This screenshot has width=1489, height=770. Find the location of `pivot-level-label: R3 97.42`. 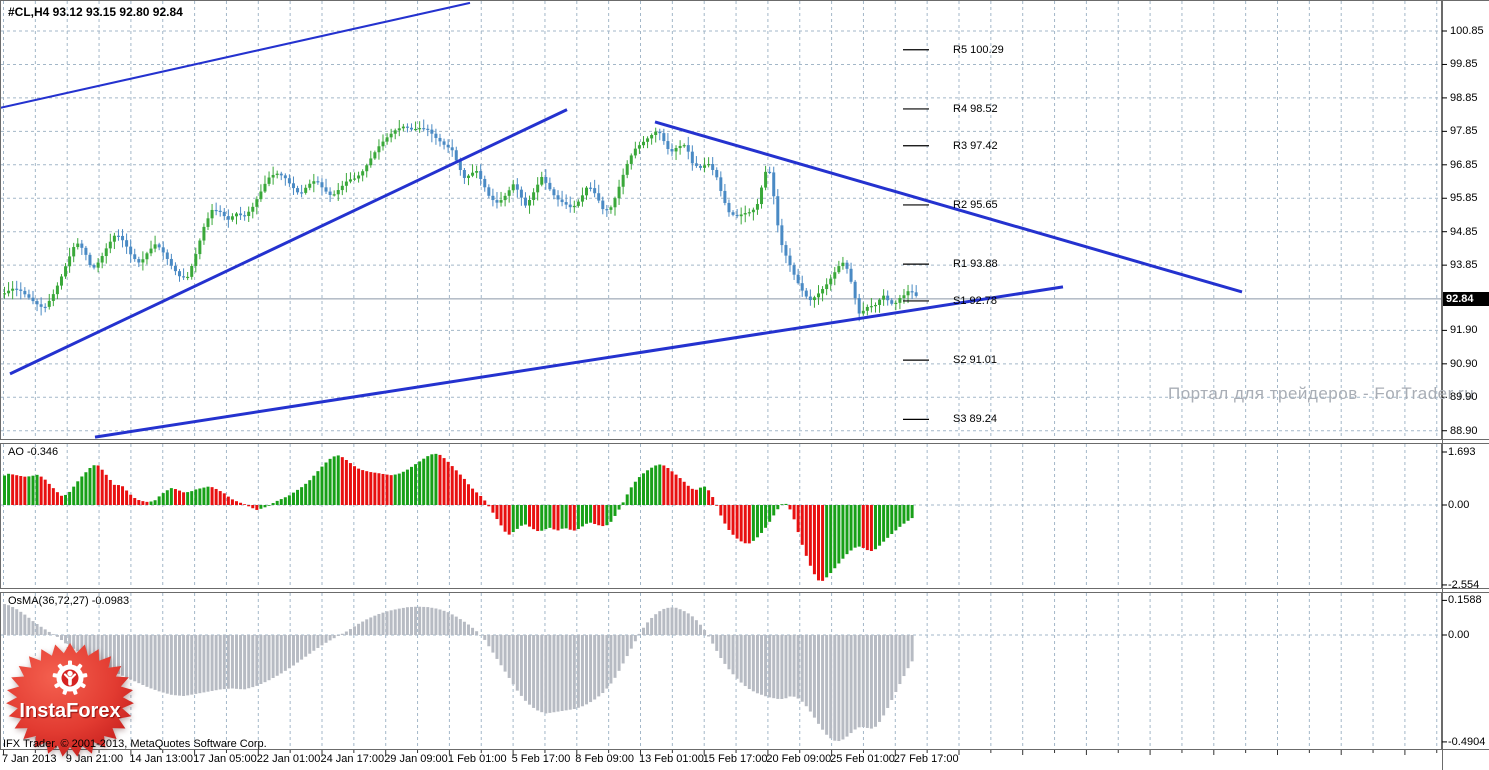

pivot-level-label: R3 97.42 is located at coordinates (975, 145).